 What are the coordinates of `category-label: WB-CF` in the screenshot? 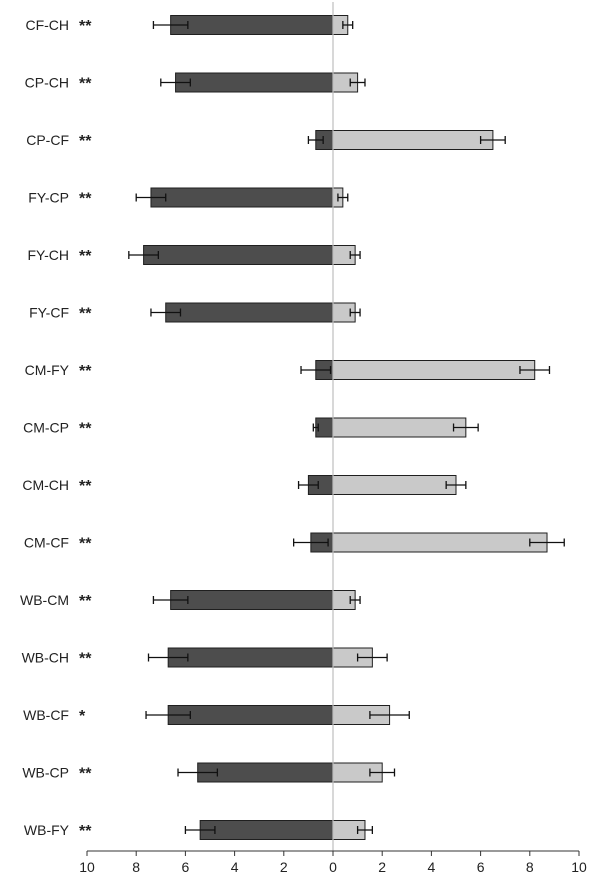 It's located at (46, 715).